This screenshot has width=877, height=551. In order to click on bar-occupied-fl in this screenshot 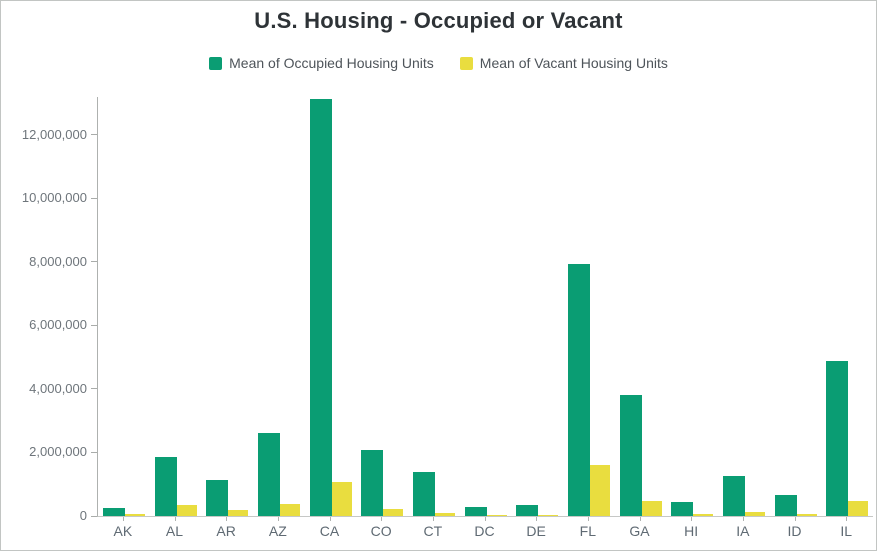, I will do `click(578, 390)`.